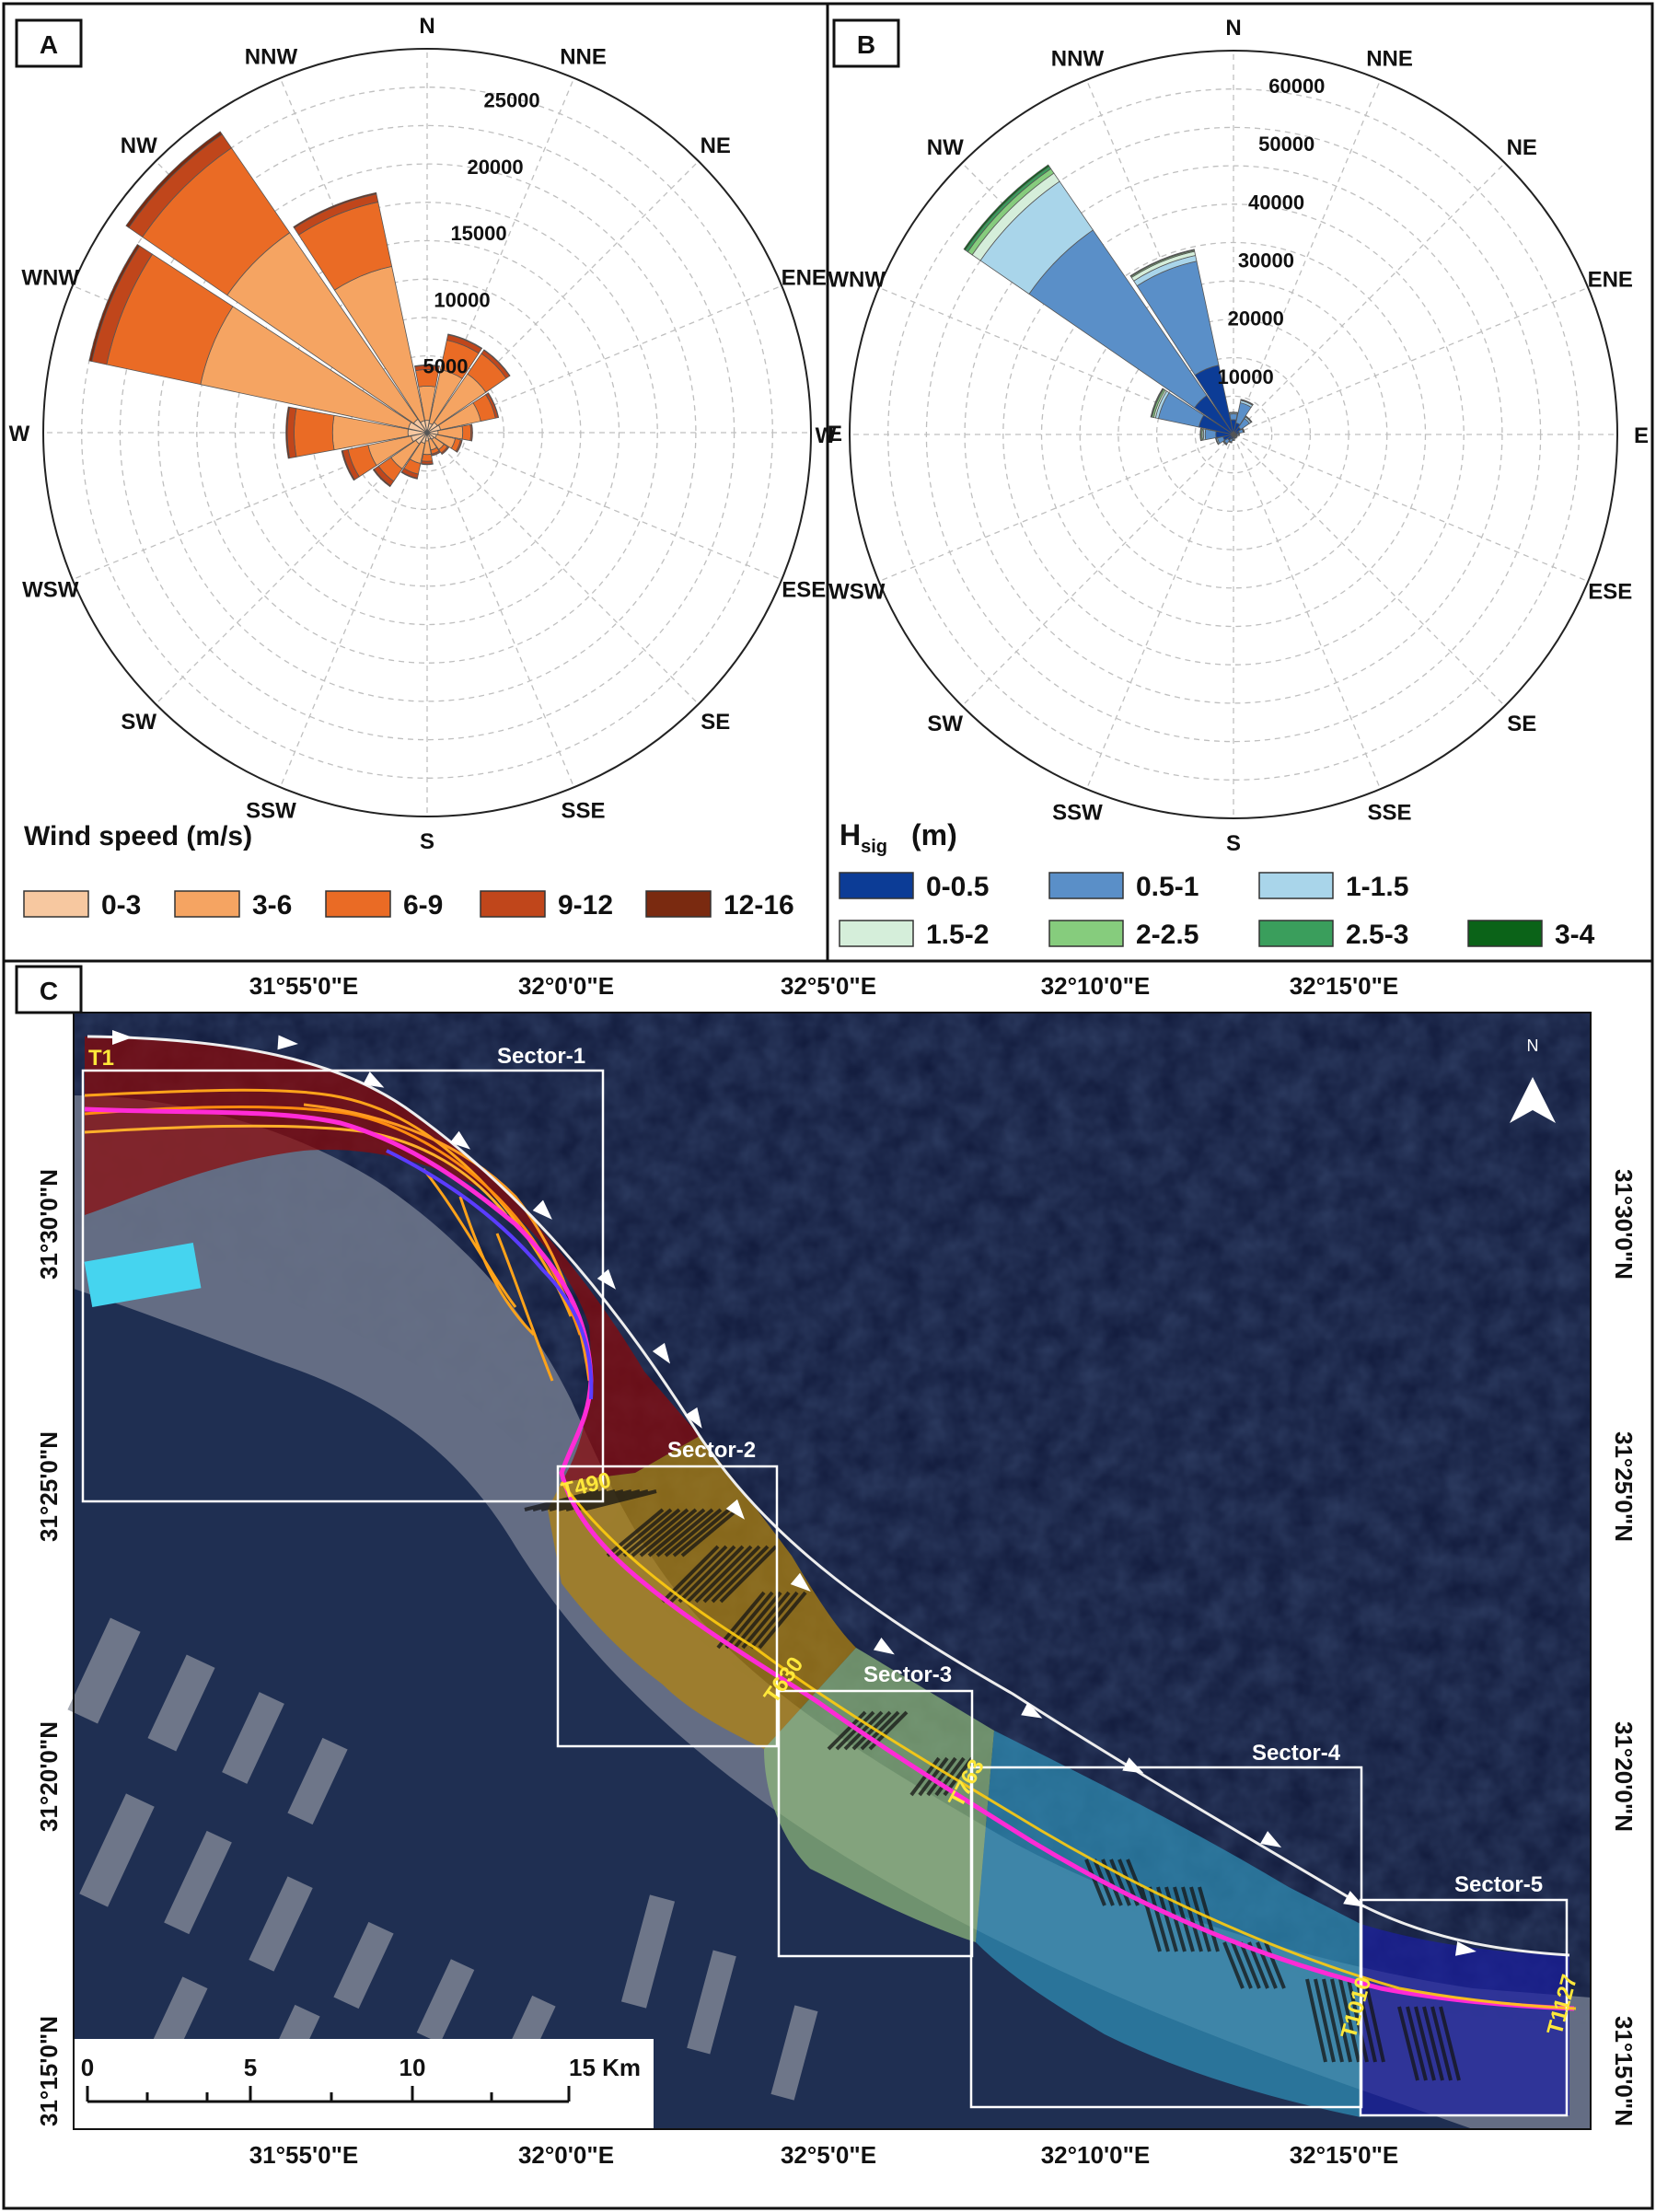  Describe the element at coordinates (1377, 935) in the screenshot. I see `legend-label: 2.5-3` at that location.